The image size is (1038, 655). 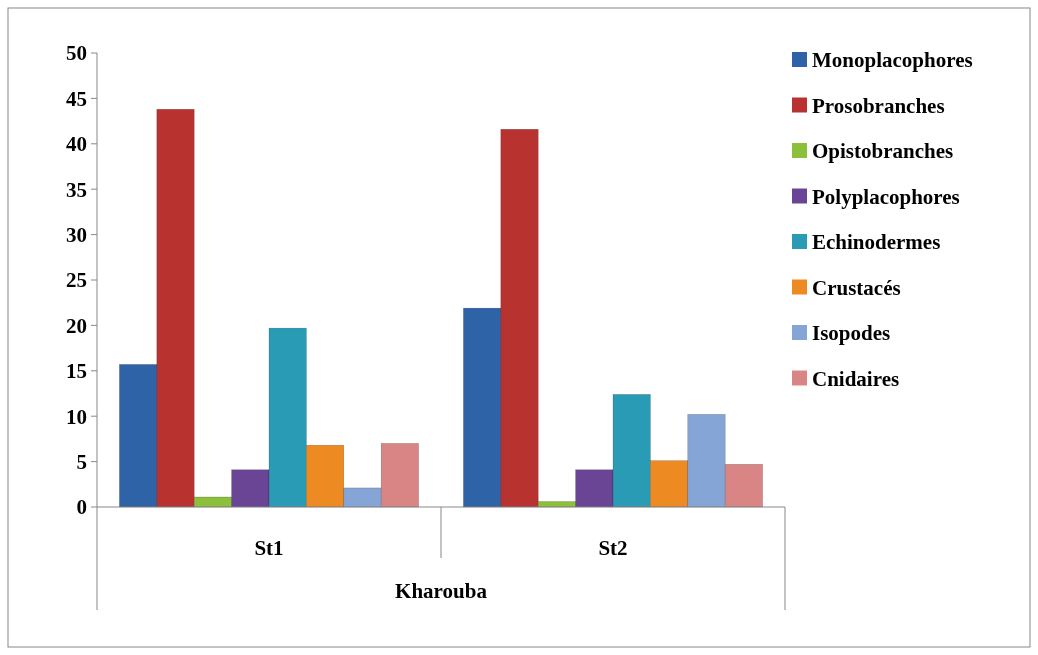 What do you see at coordinates (851, 333) in the screenshot?
I see `legend-label: Isopodes` at bounding box center [851, 333].